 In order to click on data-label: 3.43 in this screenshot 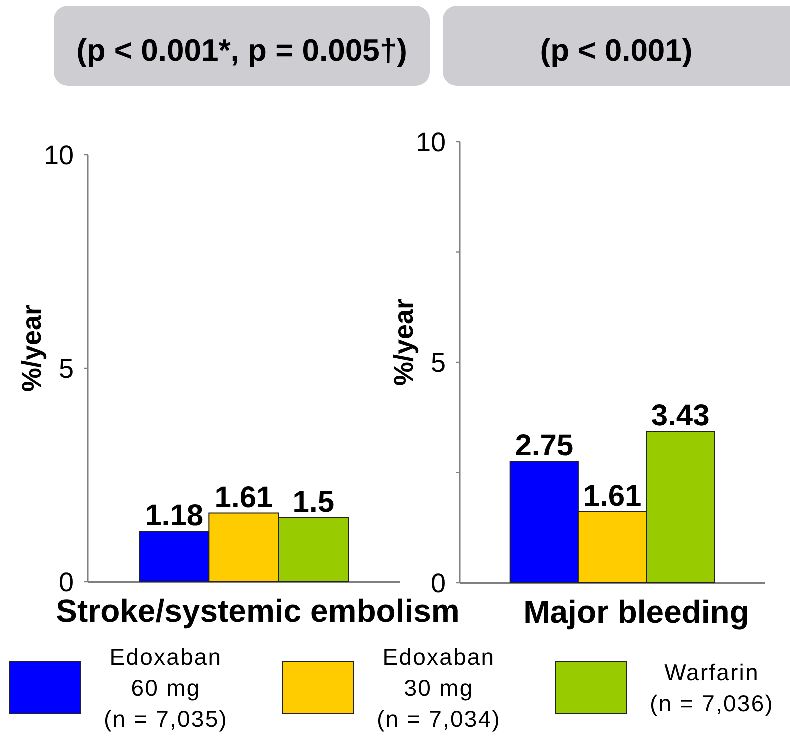, I will do `click(680, 416)`.